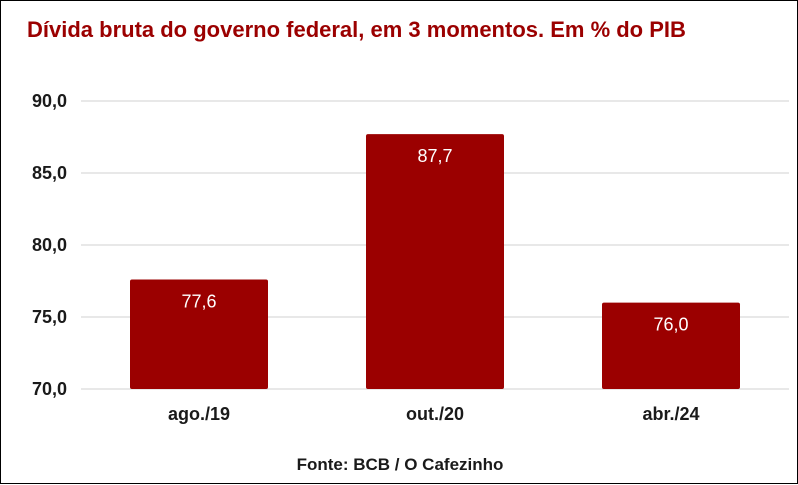 The width and height of the screenshot is (798, 485). Describe the element at coordinates (400, 464) in the screenshot. I see `source-note: Fonte: BCB / O Cafezinho` at that location.